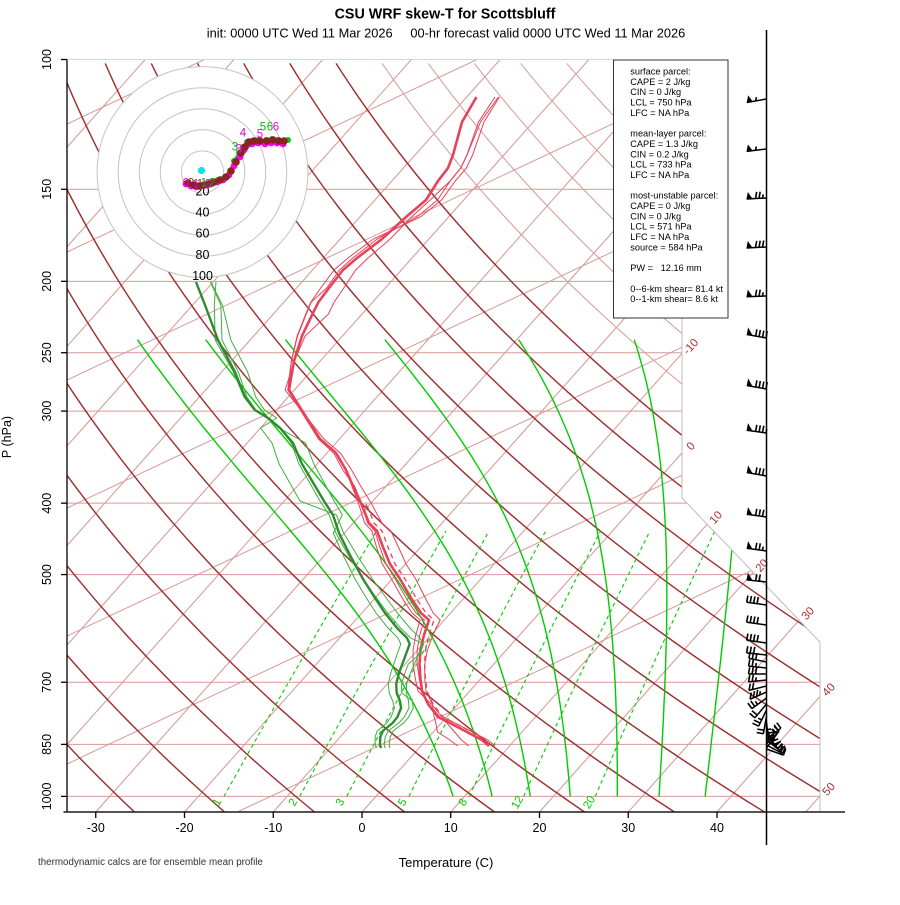  What do you see at coordinates (263, 128) in the screenshot?
I see `svg-text: 5` at bounding box center [263, 128].